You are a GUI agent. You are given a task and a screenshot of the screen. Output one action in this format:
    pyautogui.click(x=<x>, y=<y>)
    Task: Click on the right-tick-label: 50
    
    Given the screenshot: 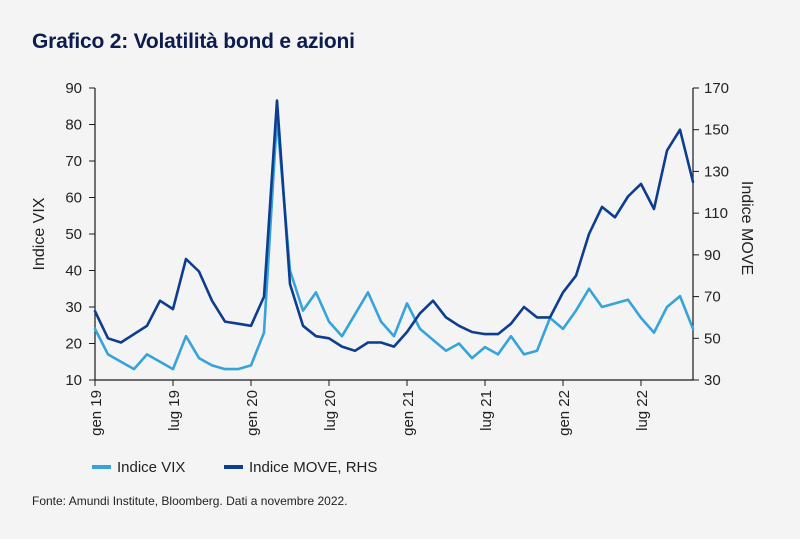 What is the action you would take?
    pyautogui.click(x=712, y=338)
    